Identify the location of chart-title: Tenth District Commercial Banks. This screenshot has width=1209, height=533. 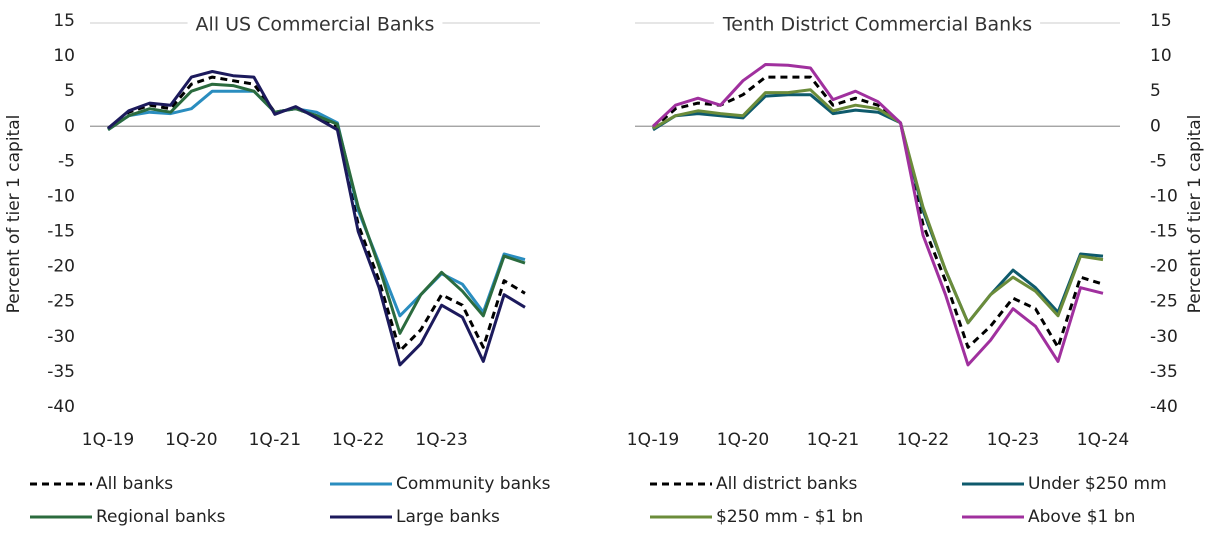
(877, 25).